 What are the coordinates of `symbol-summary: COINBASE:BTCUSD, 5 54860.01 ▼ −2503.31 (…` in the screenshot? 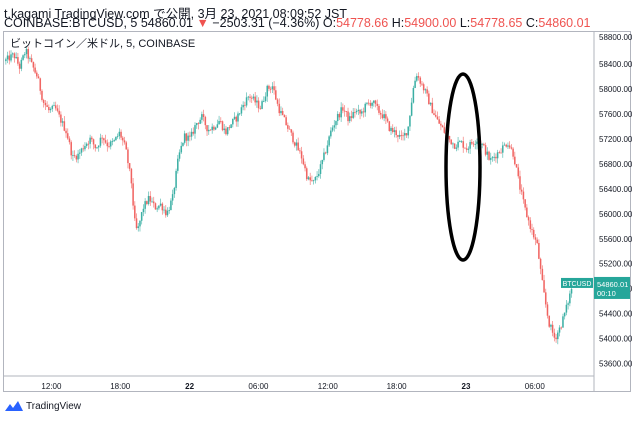 It's located at (297, 23).